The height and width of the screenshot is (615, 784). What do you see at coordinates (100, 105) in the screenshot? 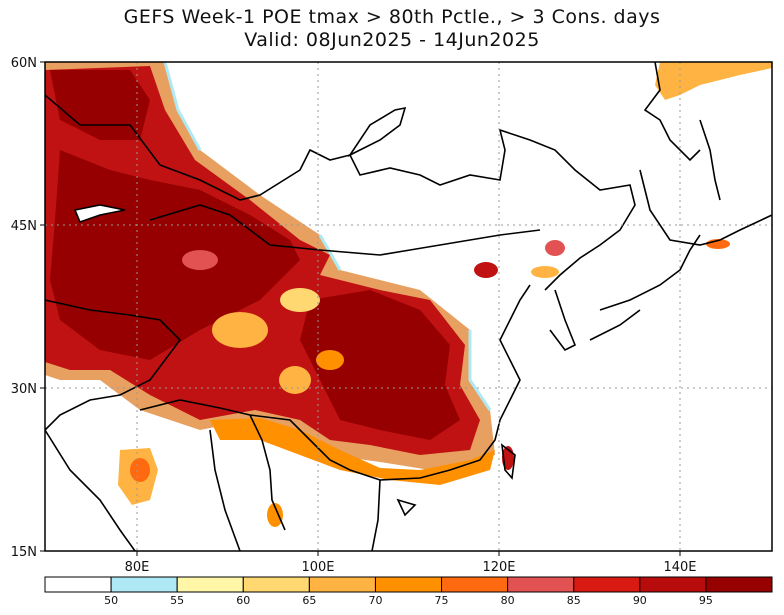
I see `heat-region-north` at bounding box center [100, 105].